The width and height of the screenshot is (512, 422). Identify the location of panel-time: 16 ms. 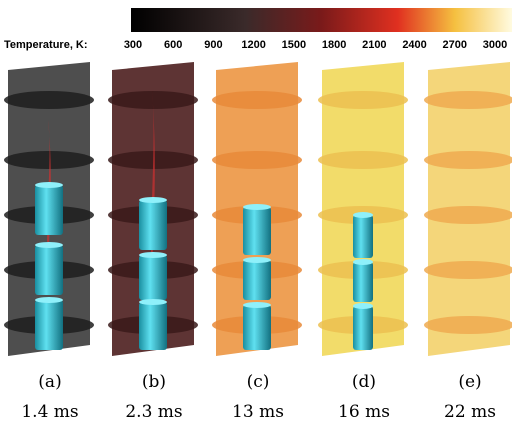
(364, 412).